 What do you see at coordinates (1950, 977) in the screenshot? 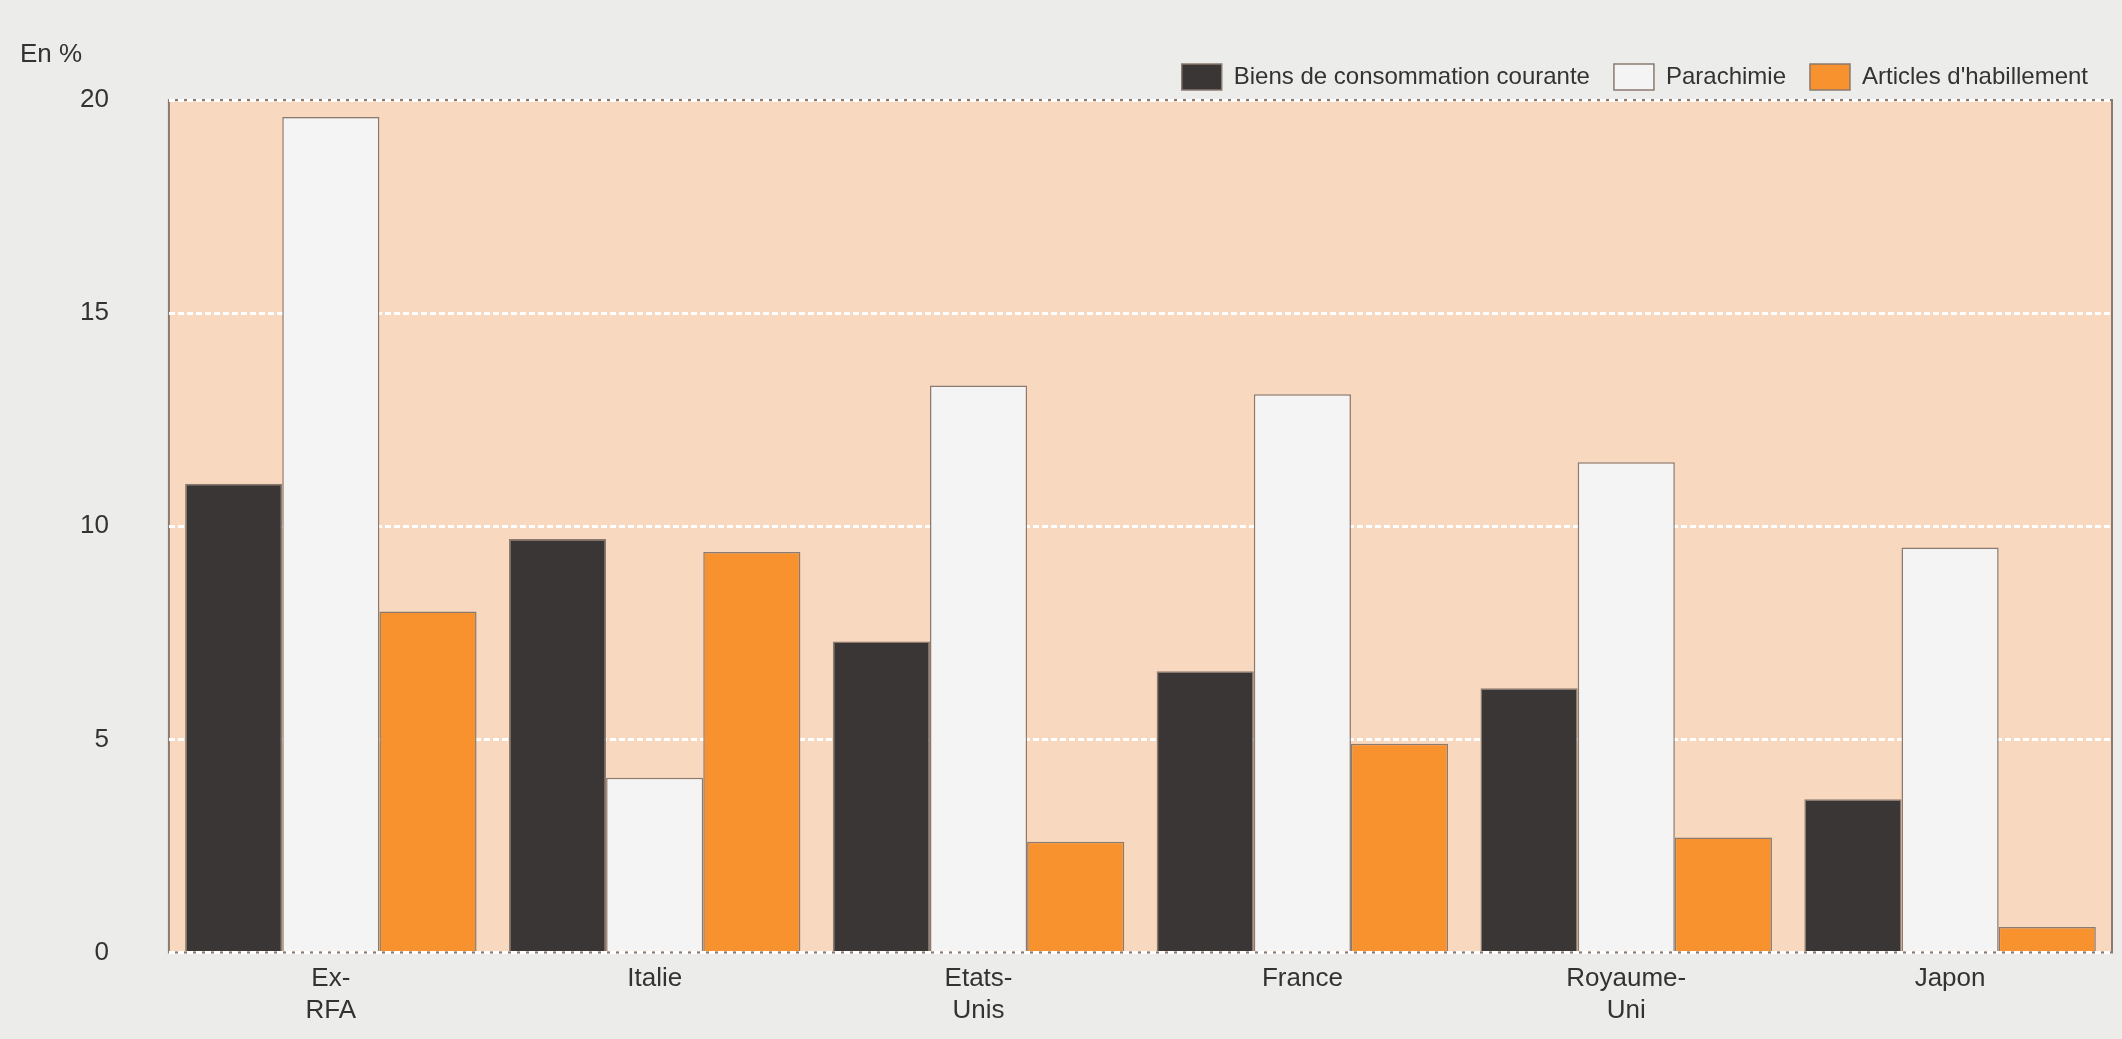
I see `x-tick-label: Japon` at bounding box center [1950, 977].